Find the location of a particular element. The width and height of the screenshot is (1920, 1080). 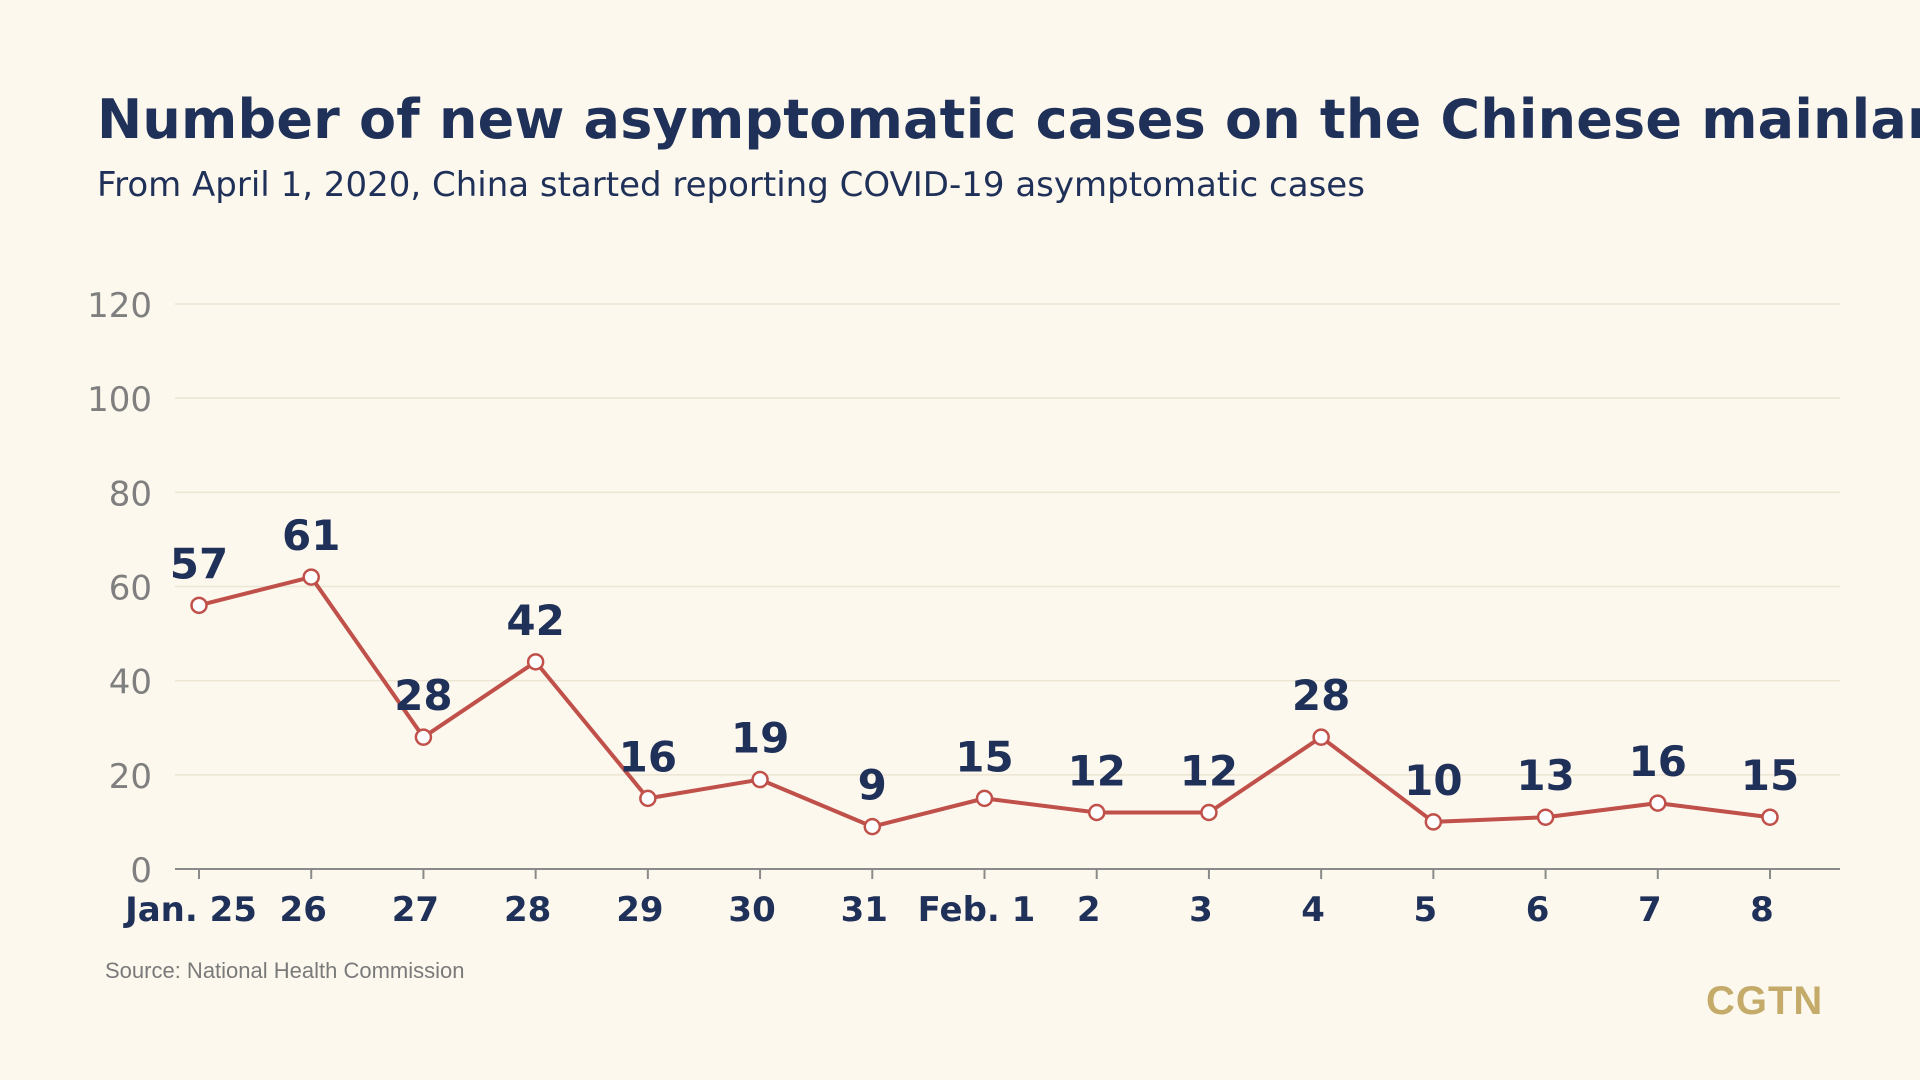

y-tick-label: 40 is located at coordinates (130, 683).